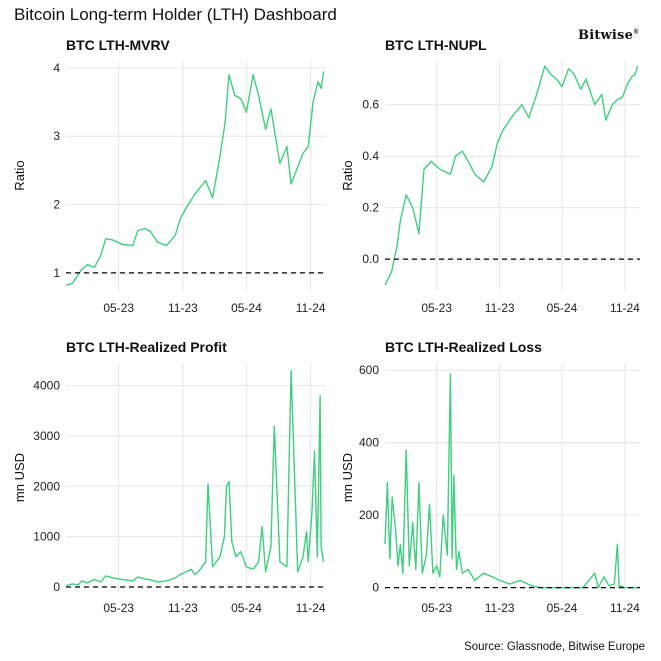  What do you see at coordinates (56, 205) in the screenshot?
I see `y-tick-label: 2` at bounding box center [56, 205].